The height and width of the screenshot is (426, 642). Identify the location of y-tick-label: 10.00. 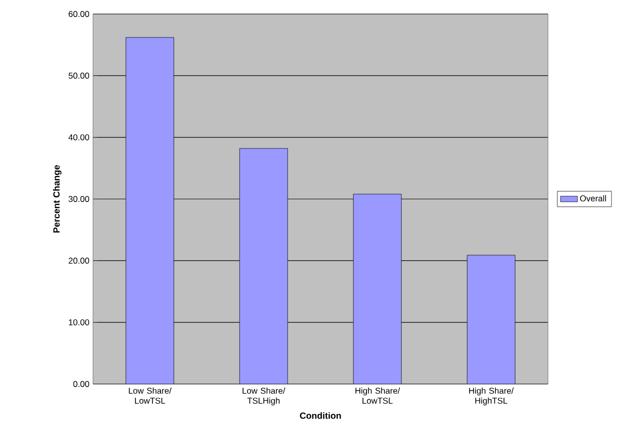
(79, 322).